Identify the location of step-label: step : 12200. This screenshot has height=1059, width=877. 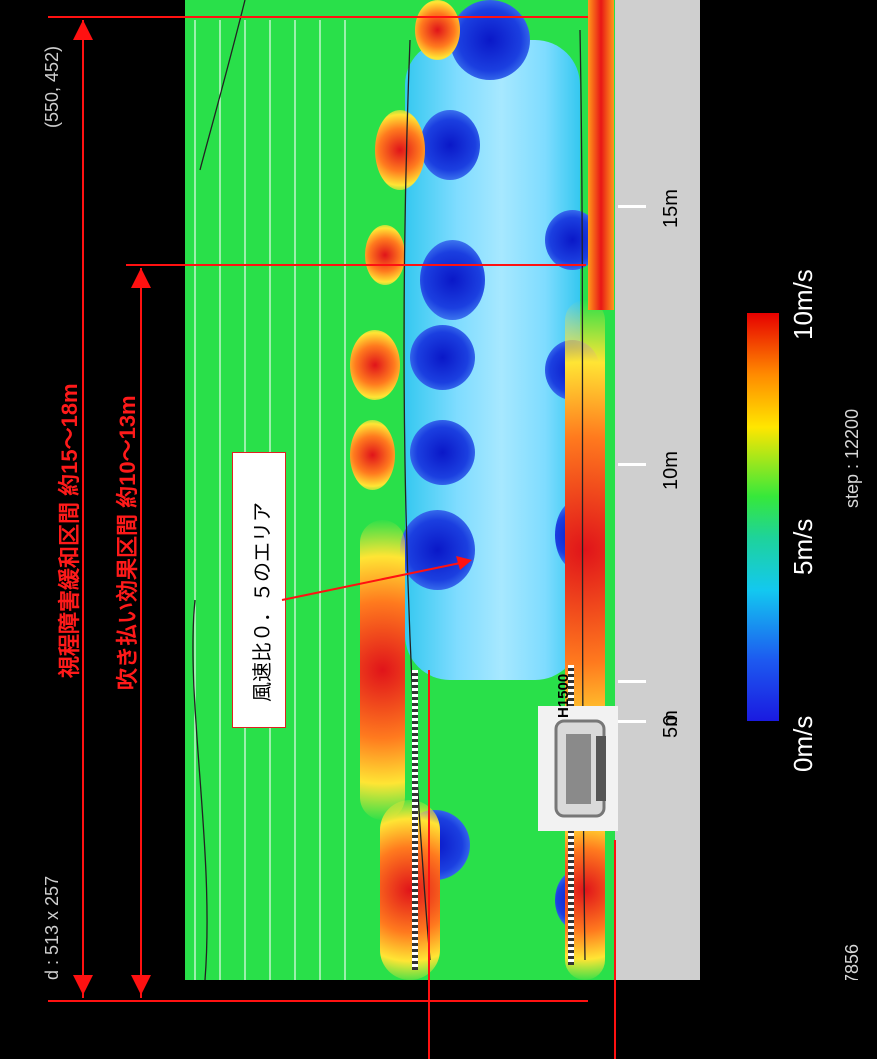
(852, 458).